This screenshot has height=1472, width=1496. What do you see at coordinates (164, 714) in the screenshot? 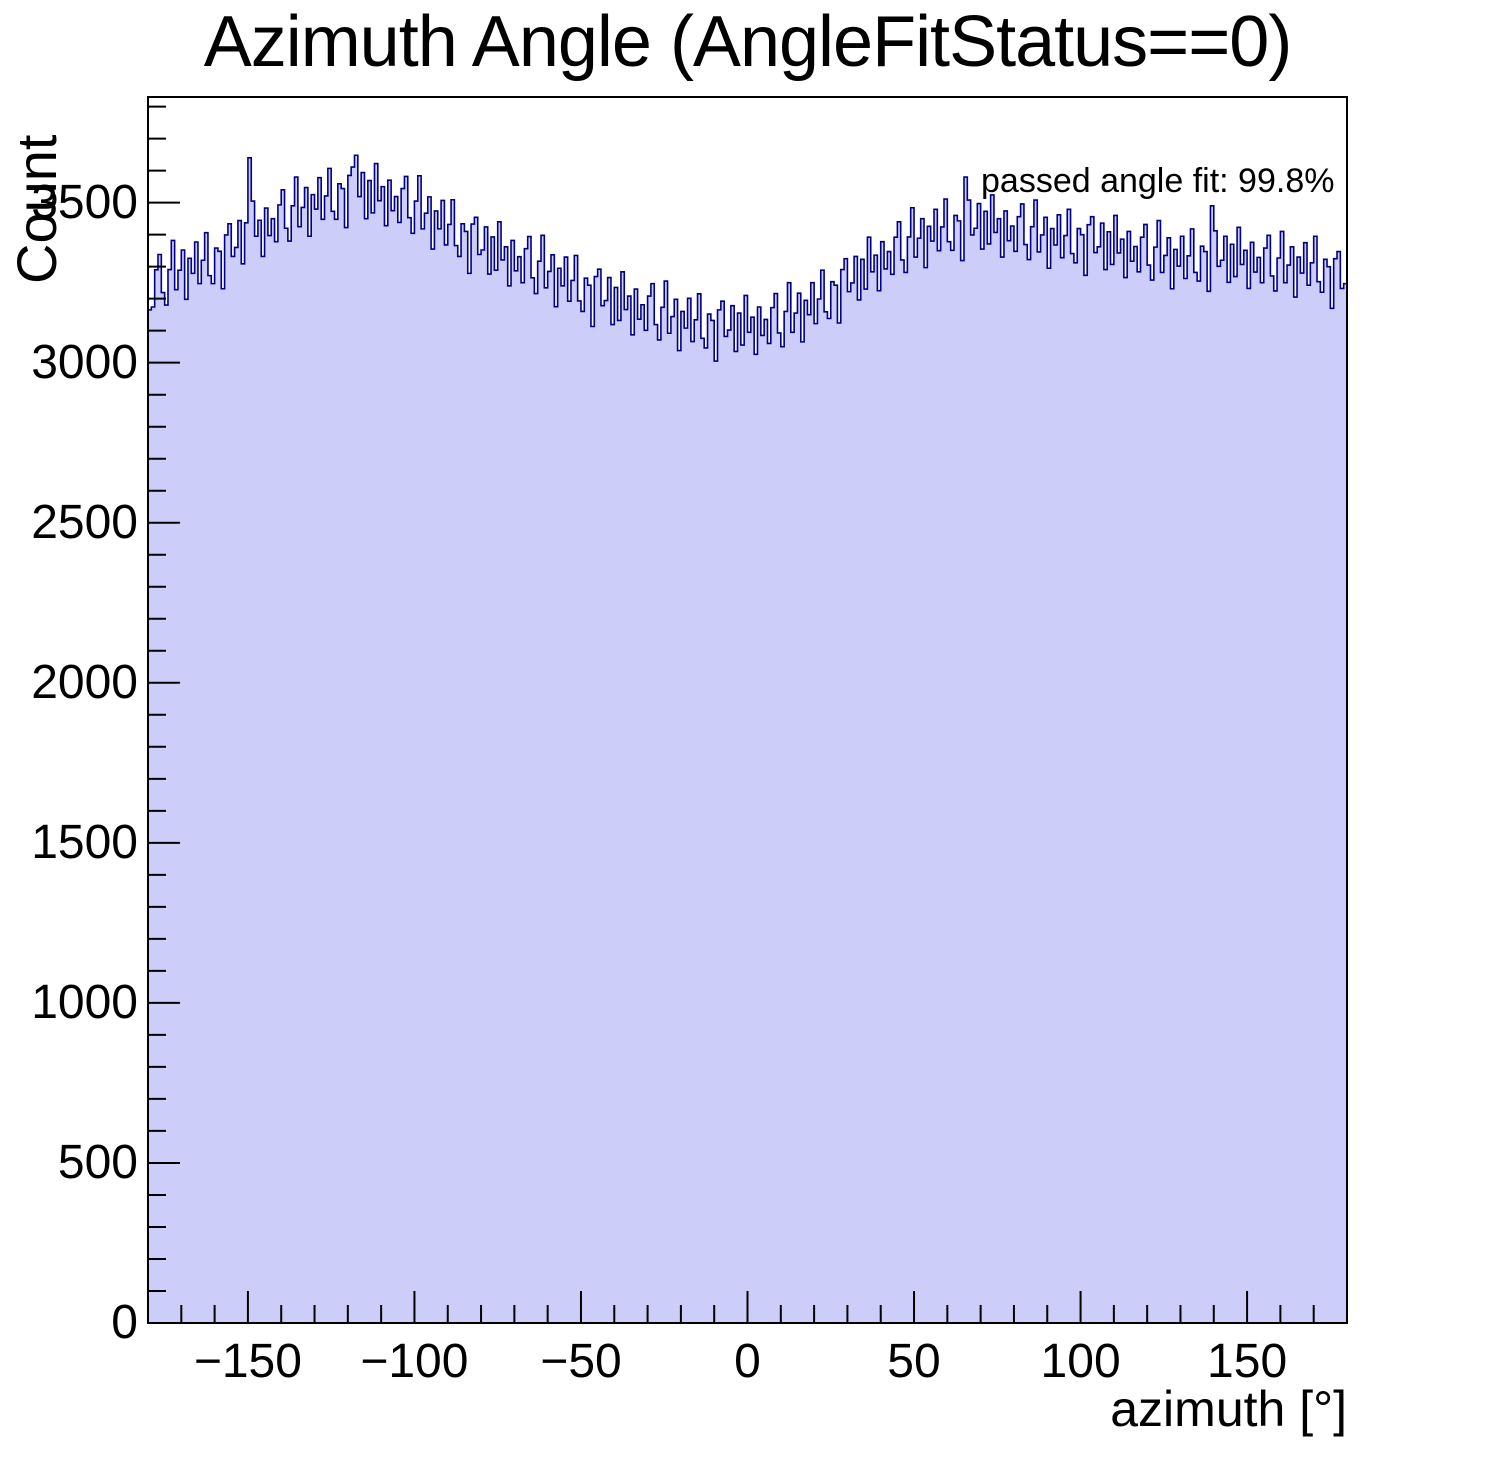
I see `y-axis-ticks` at bounding box center [164, 714].